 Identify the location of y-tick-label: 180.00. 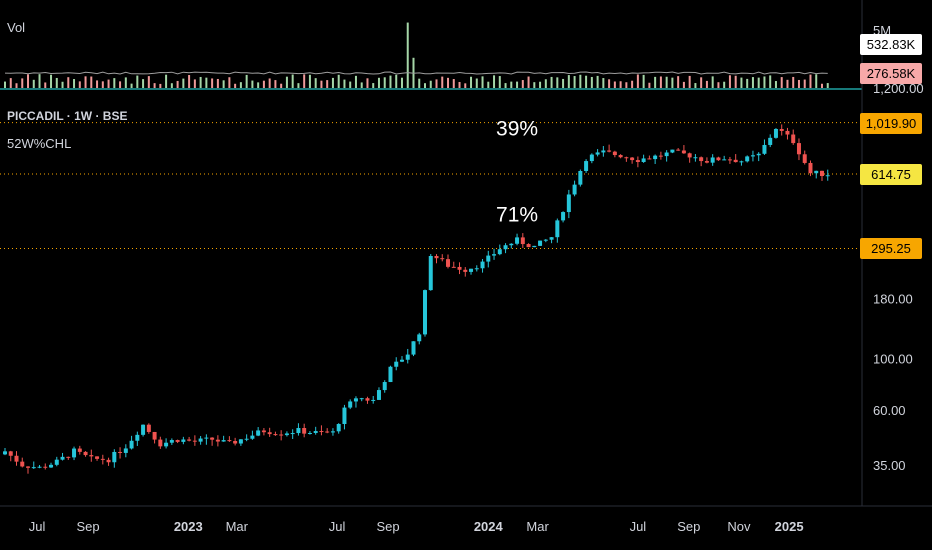
(893, 299).